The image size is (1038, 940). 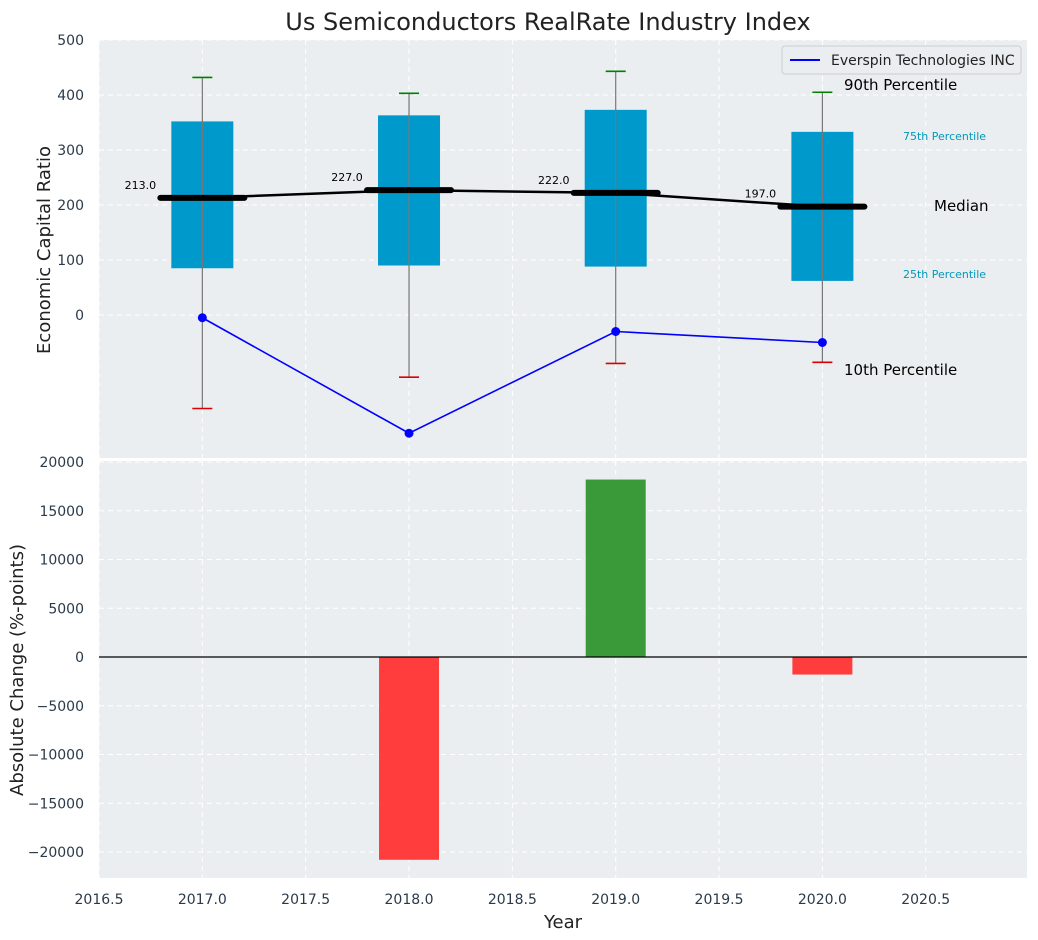 I want to click on median-value-label: 197.0, so click(x=761, y=194).